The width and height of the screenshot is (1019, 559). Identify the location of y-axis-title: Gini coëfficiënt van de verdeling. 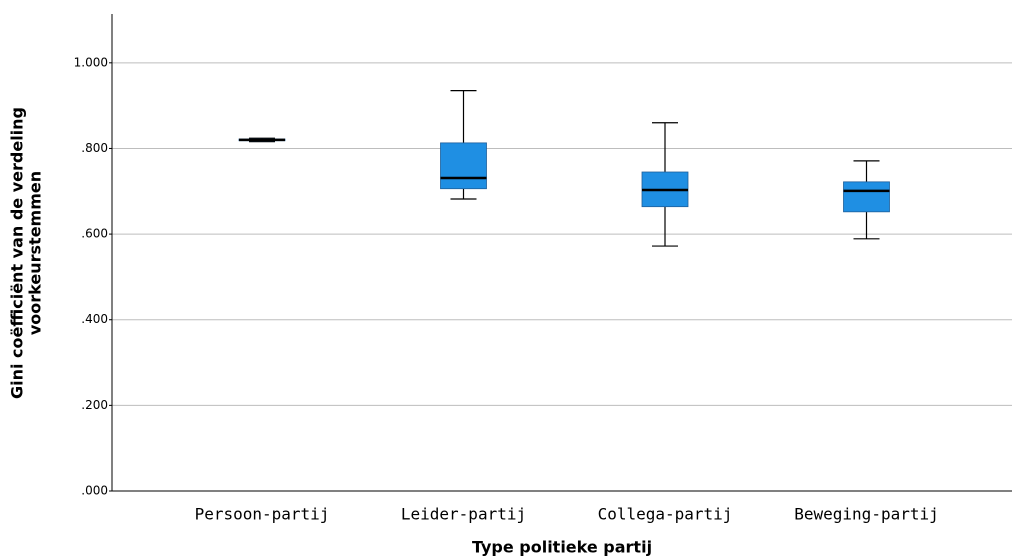
(17, 253).